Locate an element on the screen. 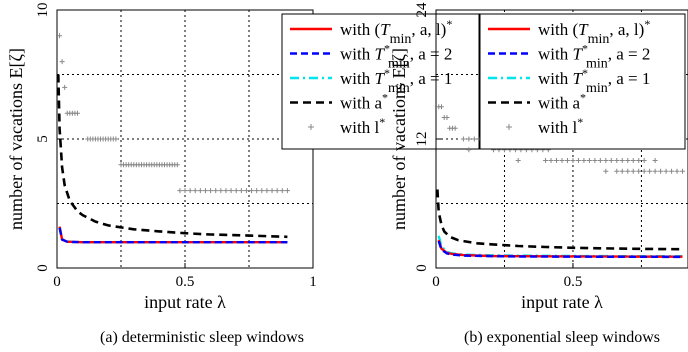 Image resolution: width=688 pixels, height=352 pixels. x-tick-label: 0 is located at coordinates (436, 282).